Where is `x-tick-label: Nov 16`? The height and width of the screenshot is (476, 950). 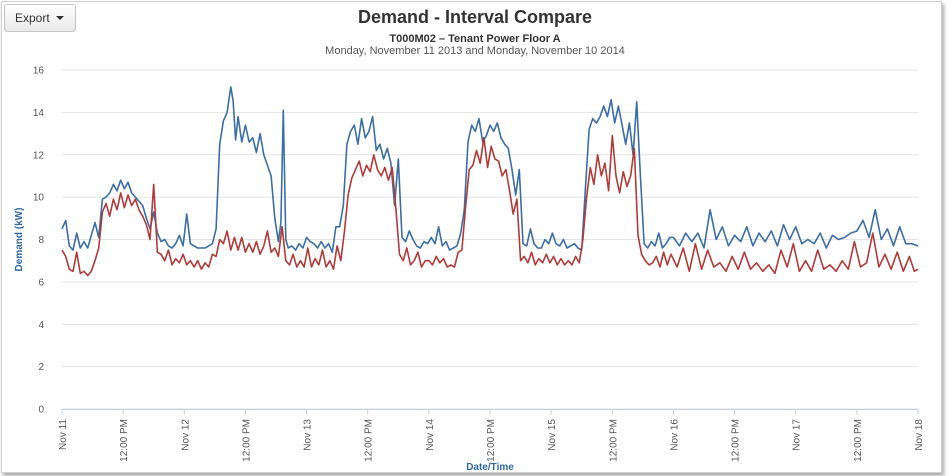
x-tick-label: Nov 16 is located at coordinates (674, 435).